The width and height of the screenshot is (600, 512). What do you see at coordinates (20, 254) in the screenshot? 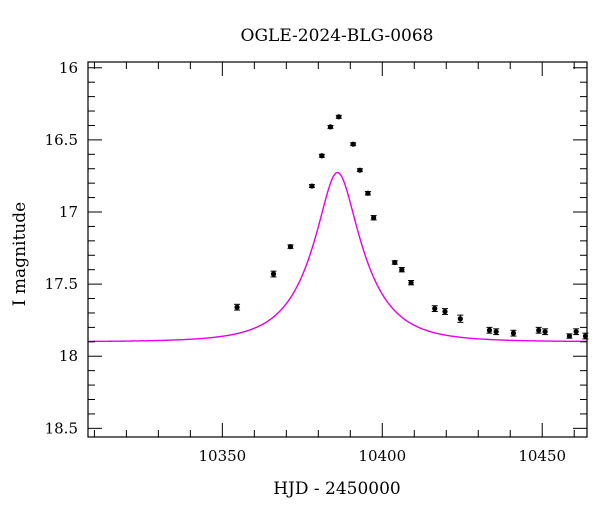
I see `y-axis-label: I magnitude` at bounding box center [20, 254].